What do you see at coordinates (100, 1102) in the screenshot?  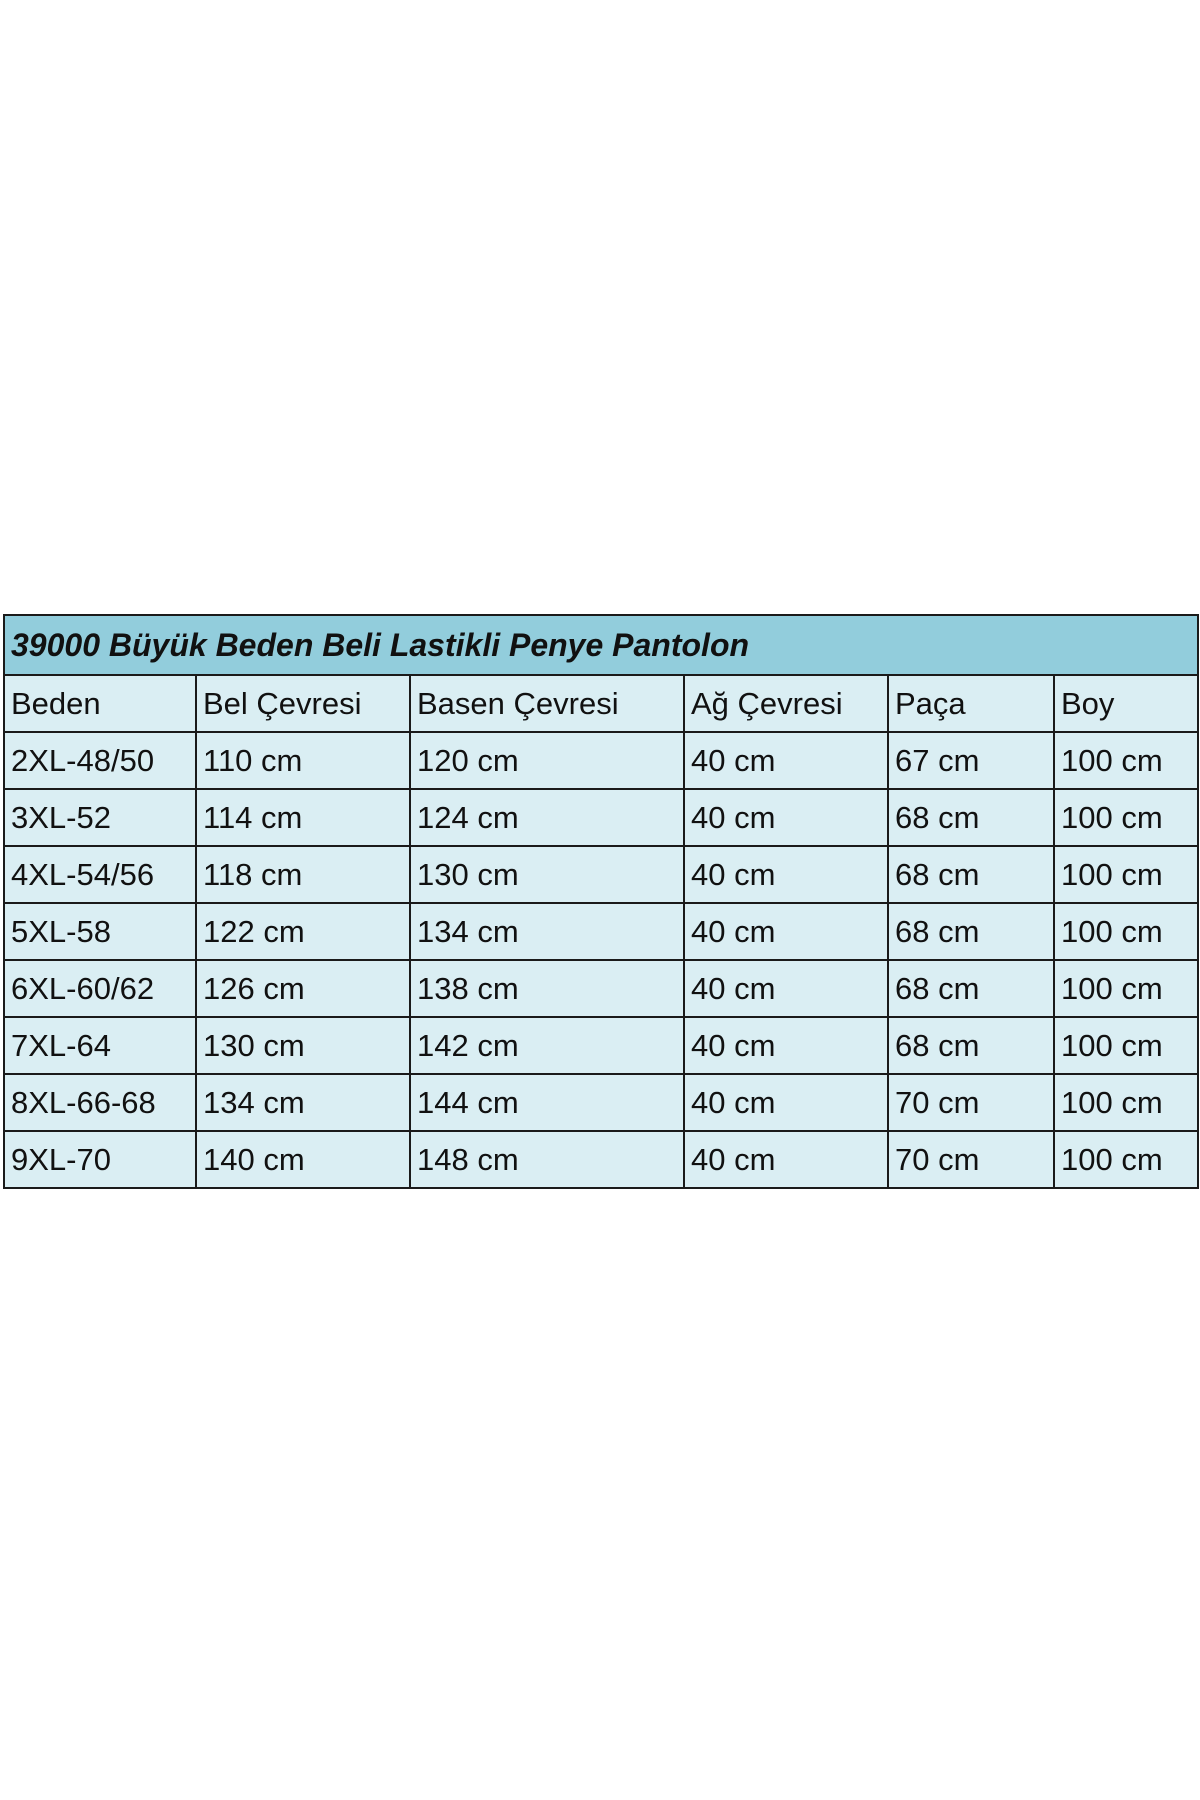 I see `cell: 8XL-66-68` at bounding box center [100, 1102].